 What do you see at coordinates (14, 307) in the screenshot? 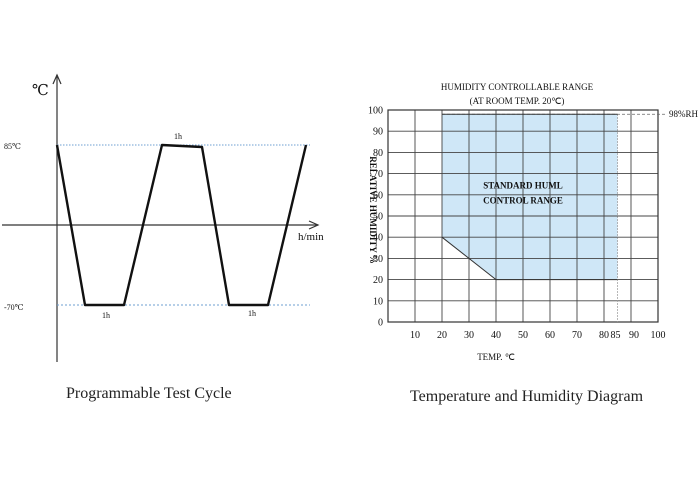
I see `reference-label-low: -70℃` at bounding box center [14, 307].